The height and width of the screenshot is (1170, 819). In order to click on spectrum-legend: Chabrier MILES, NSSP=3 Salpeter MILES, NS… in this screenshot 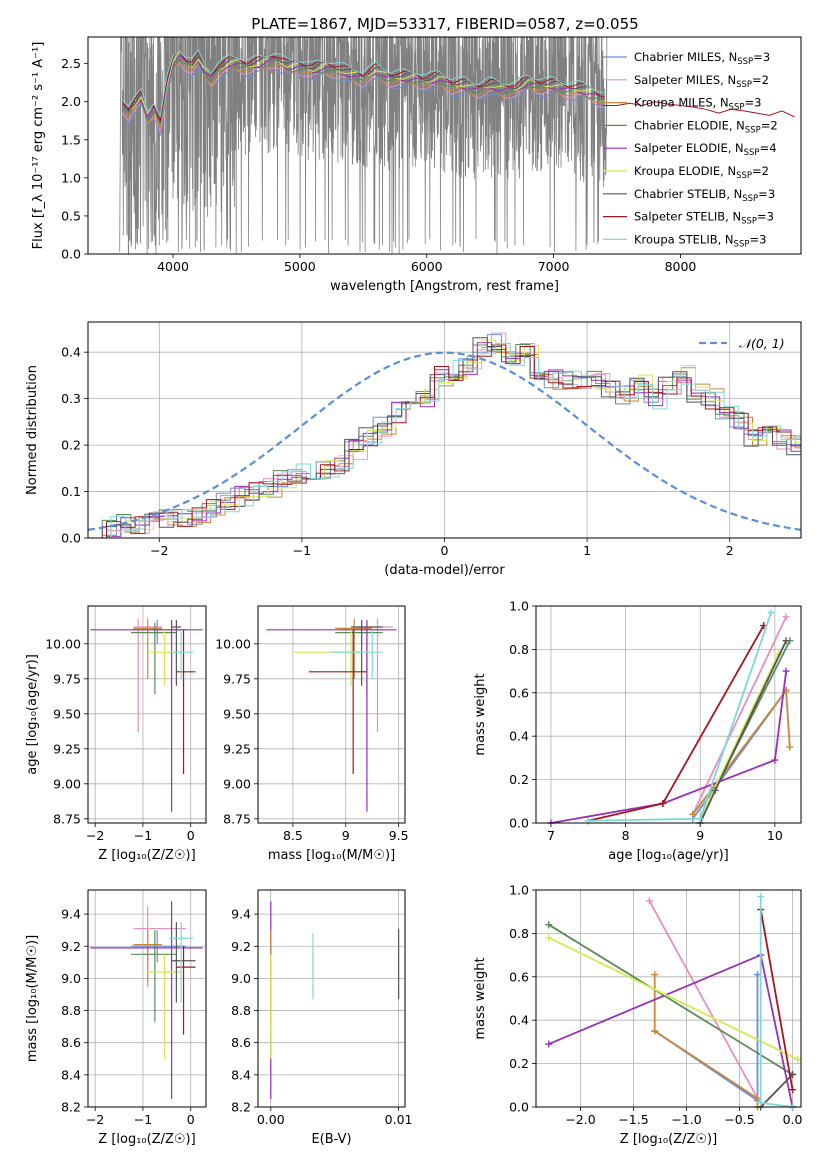, I will do `click(690, 149)`.